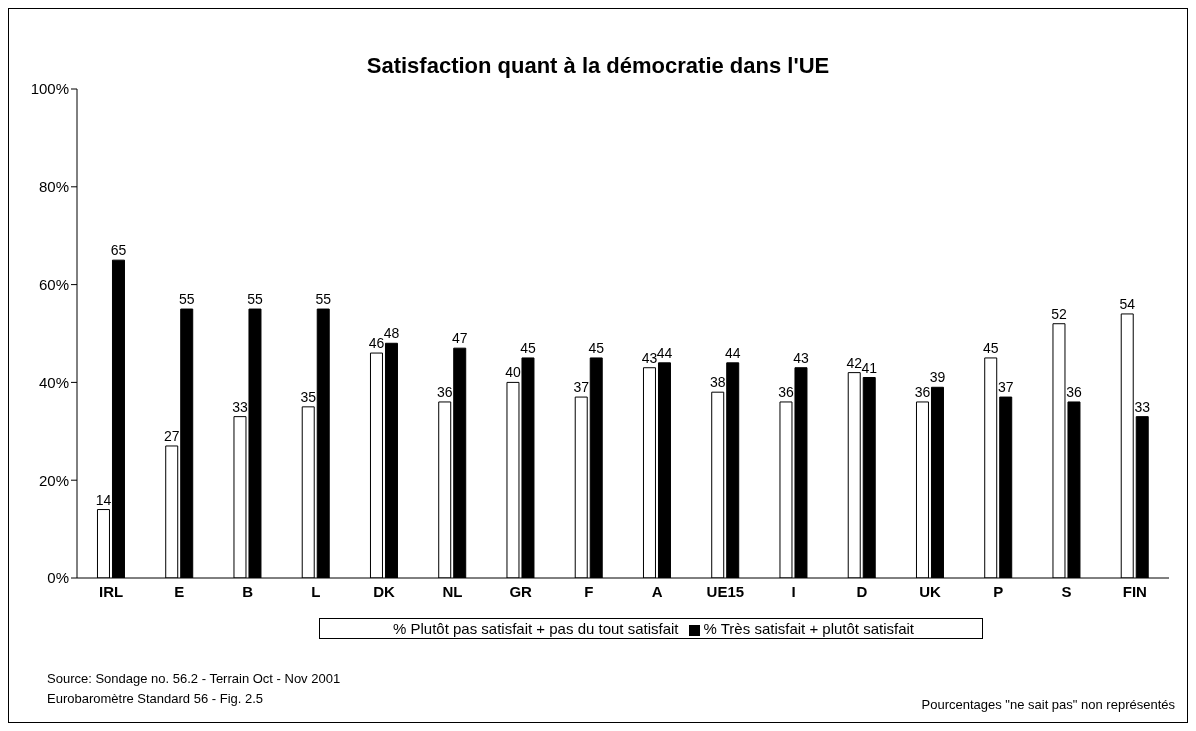 Image resolution: width=1196 pixels, height=731 pixels. I want to click on y-tick-label: 100%, so click(49, 89).